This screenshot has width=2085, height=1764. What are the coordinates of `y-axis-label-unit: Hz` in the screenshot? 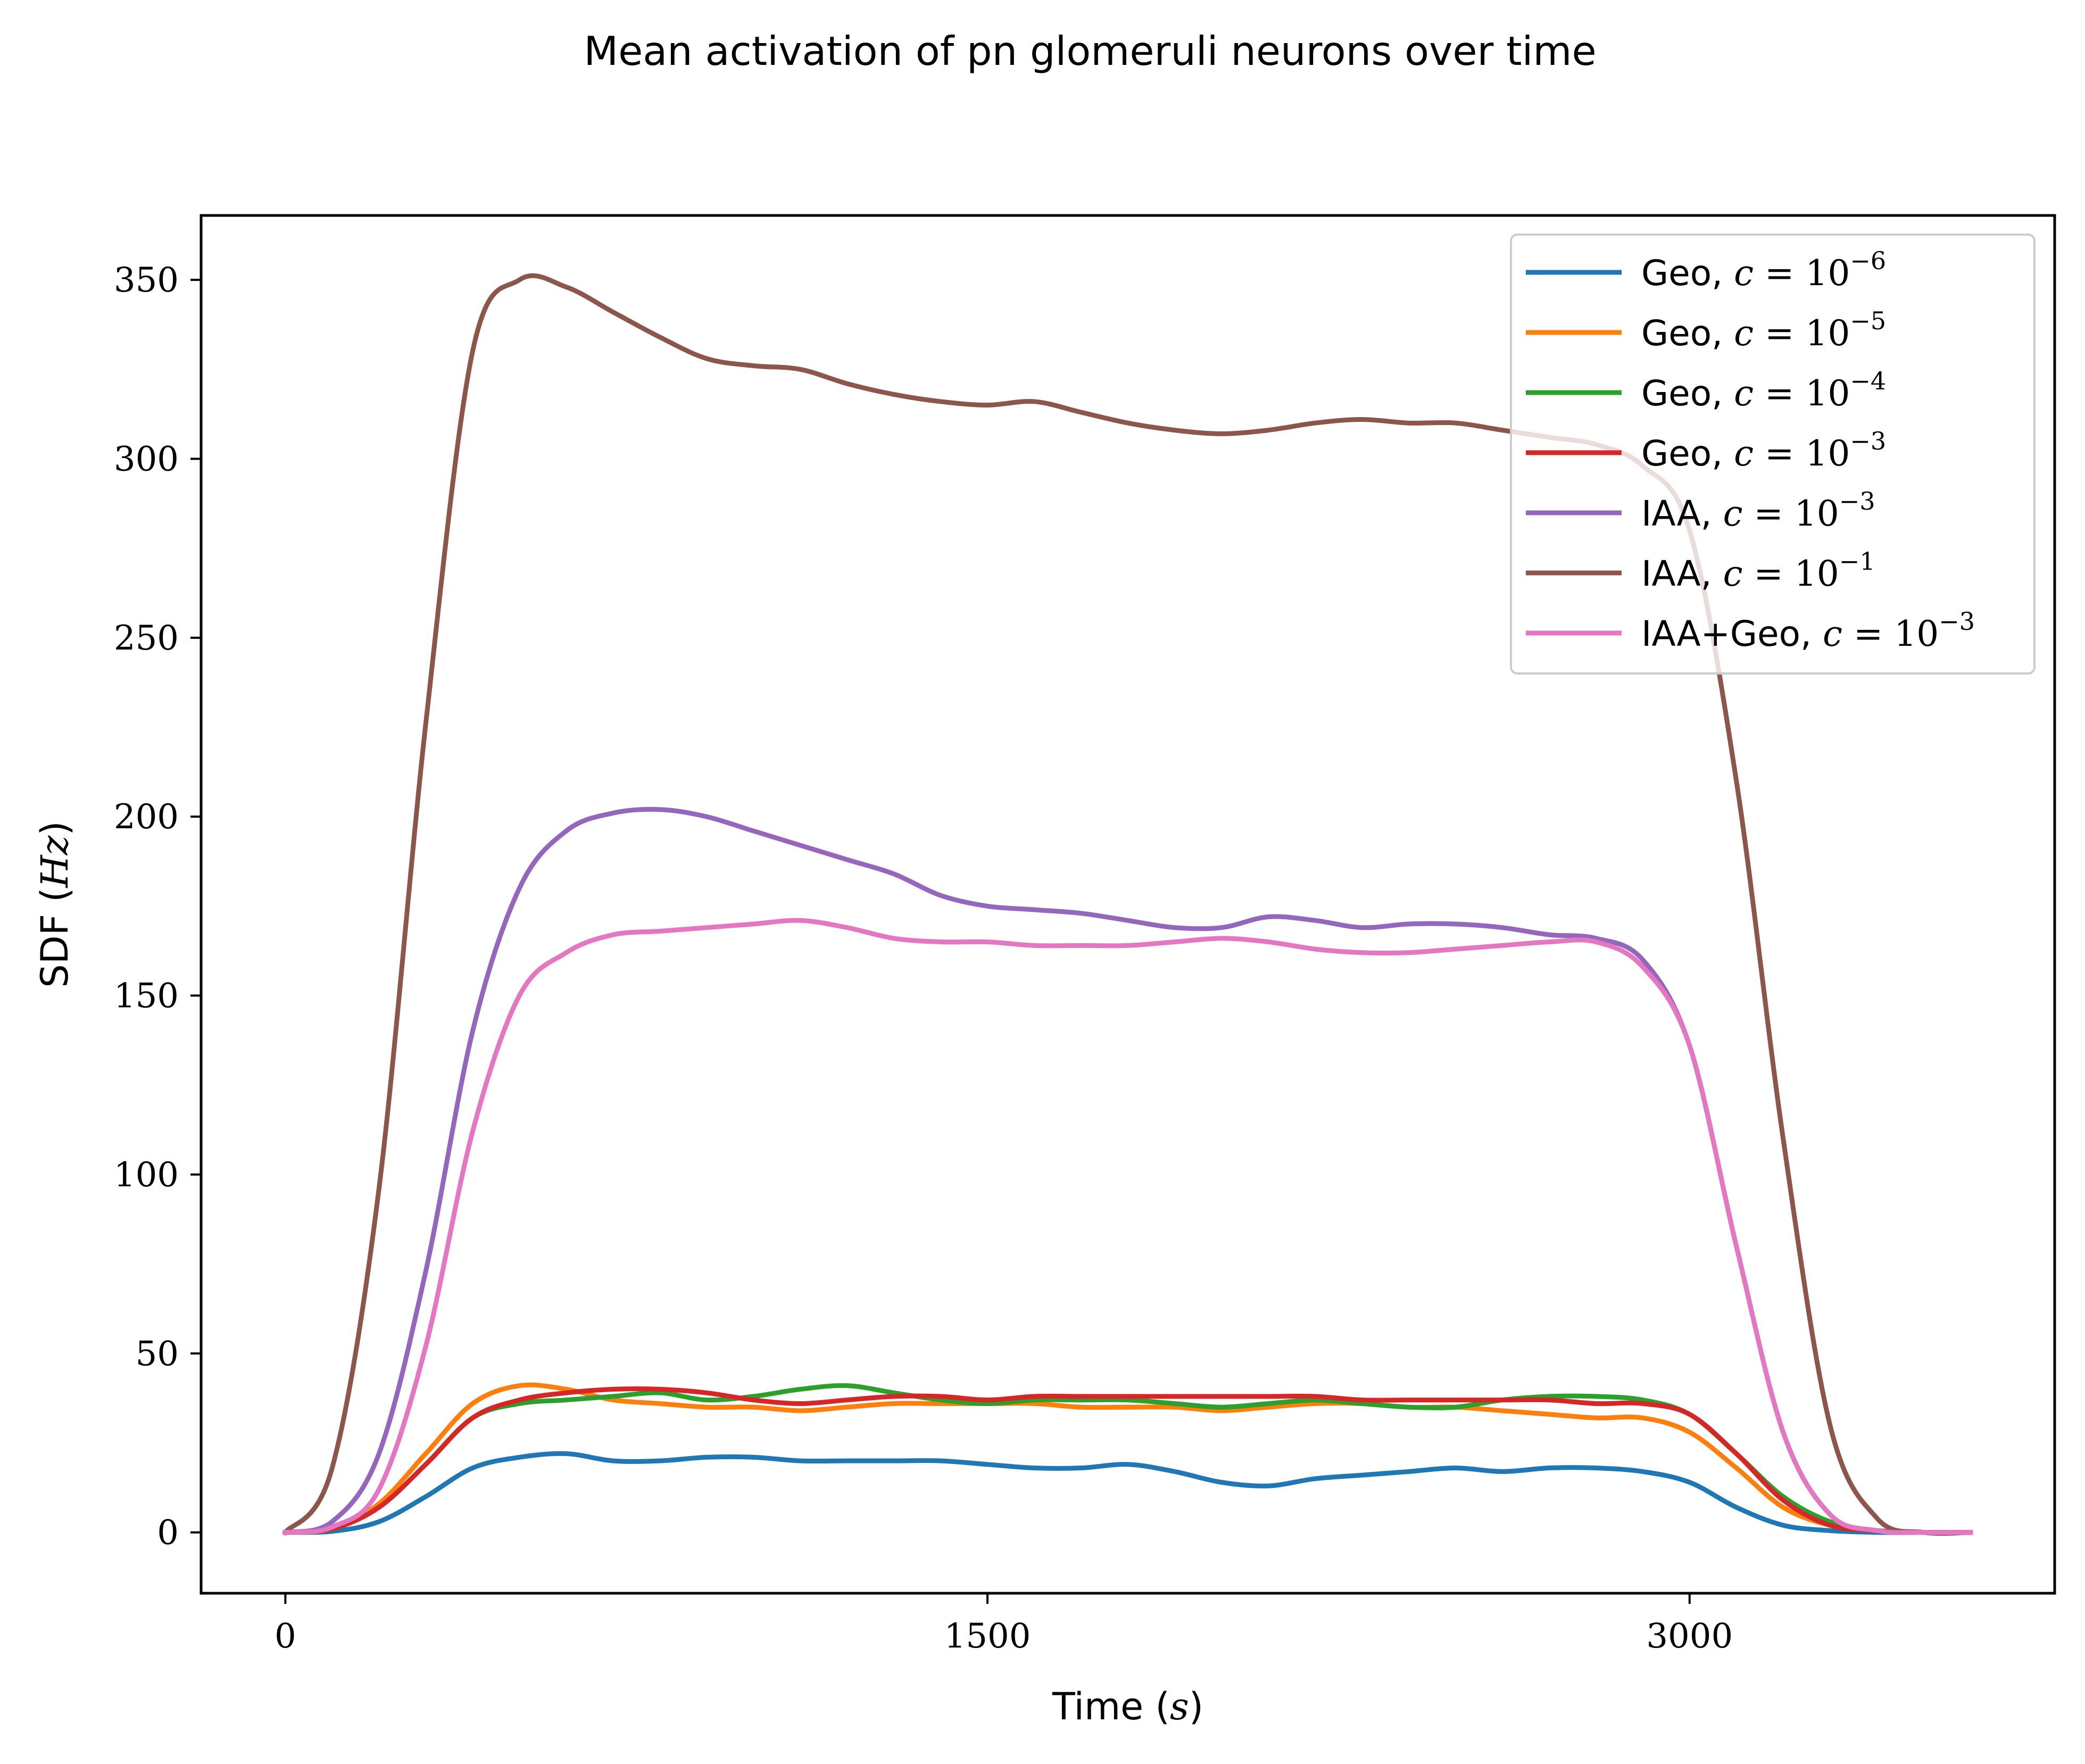 It's located at (55, 862).